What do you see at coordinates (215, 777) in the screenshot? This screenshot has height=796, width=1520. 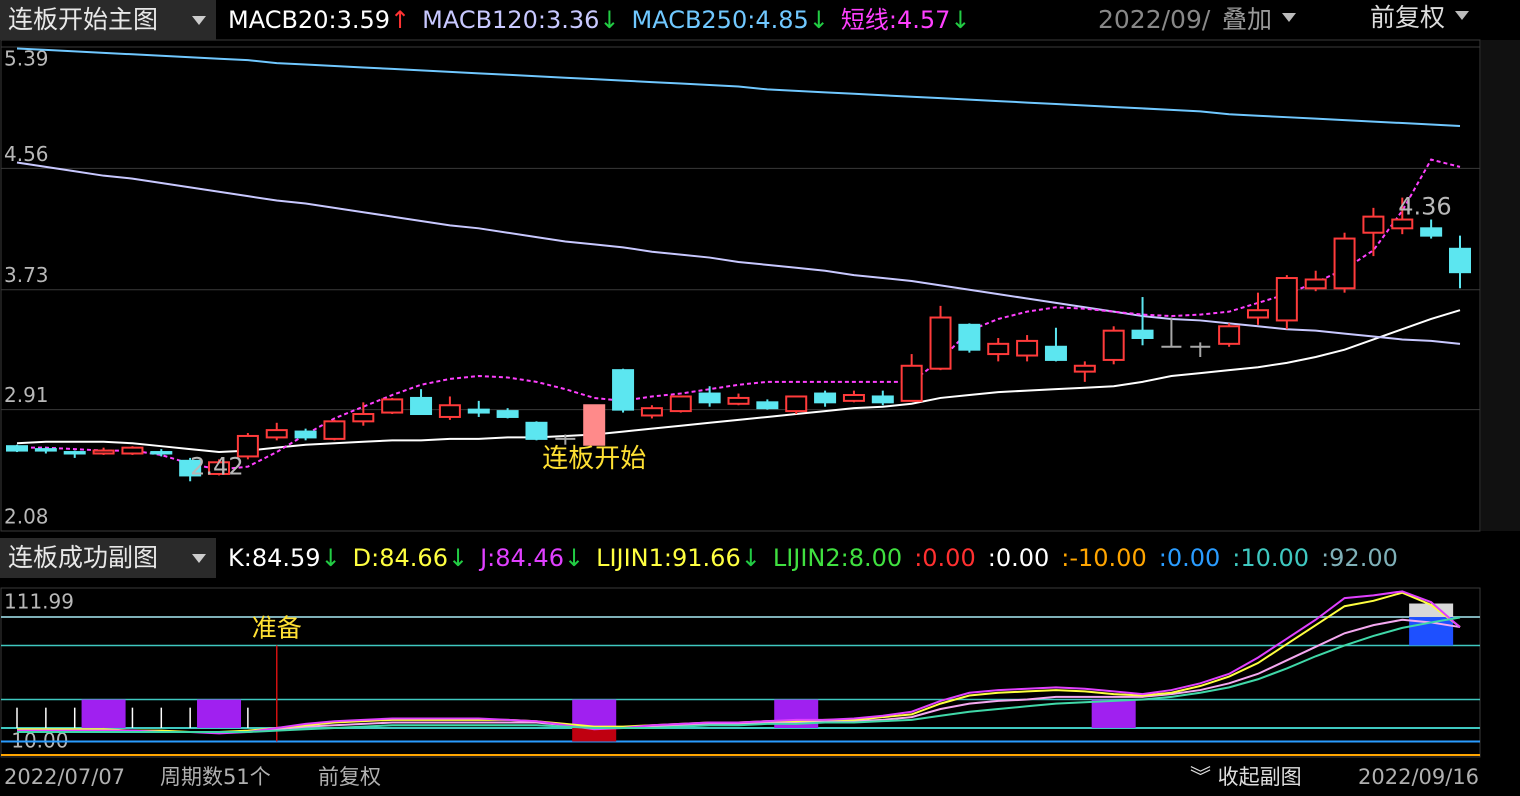 I see `period-count: 周期数51个` at bounding box center [215, 777].